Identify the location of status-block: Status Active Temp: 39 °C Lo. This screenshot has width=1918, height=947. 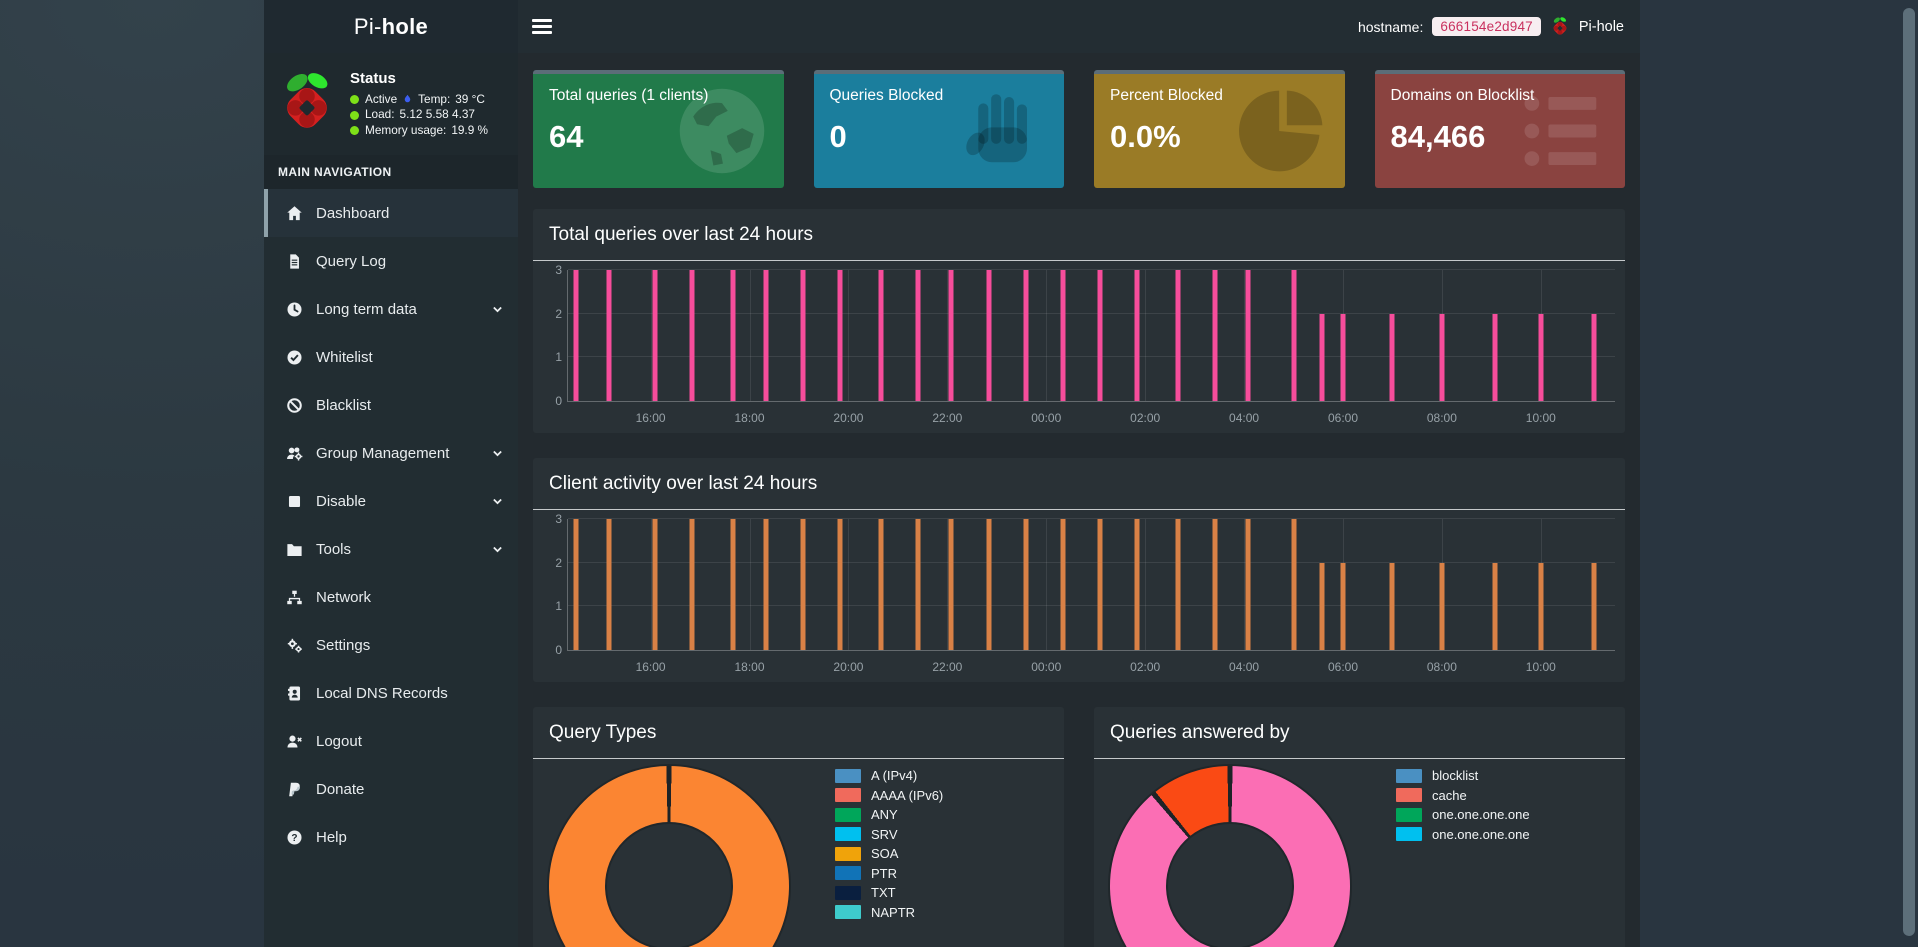
(419, 104).